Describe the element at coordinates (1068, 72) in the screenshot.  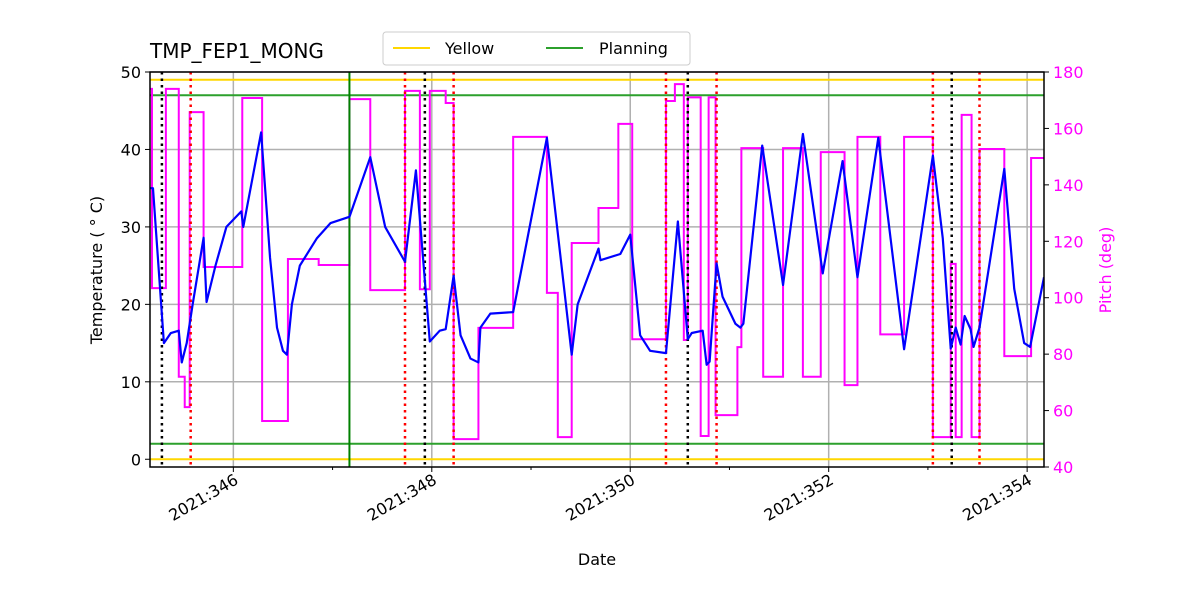
I see `y2-tick-label: 180` at that location.